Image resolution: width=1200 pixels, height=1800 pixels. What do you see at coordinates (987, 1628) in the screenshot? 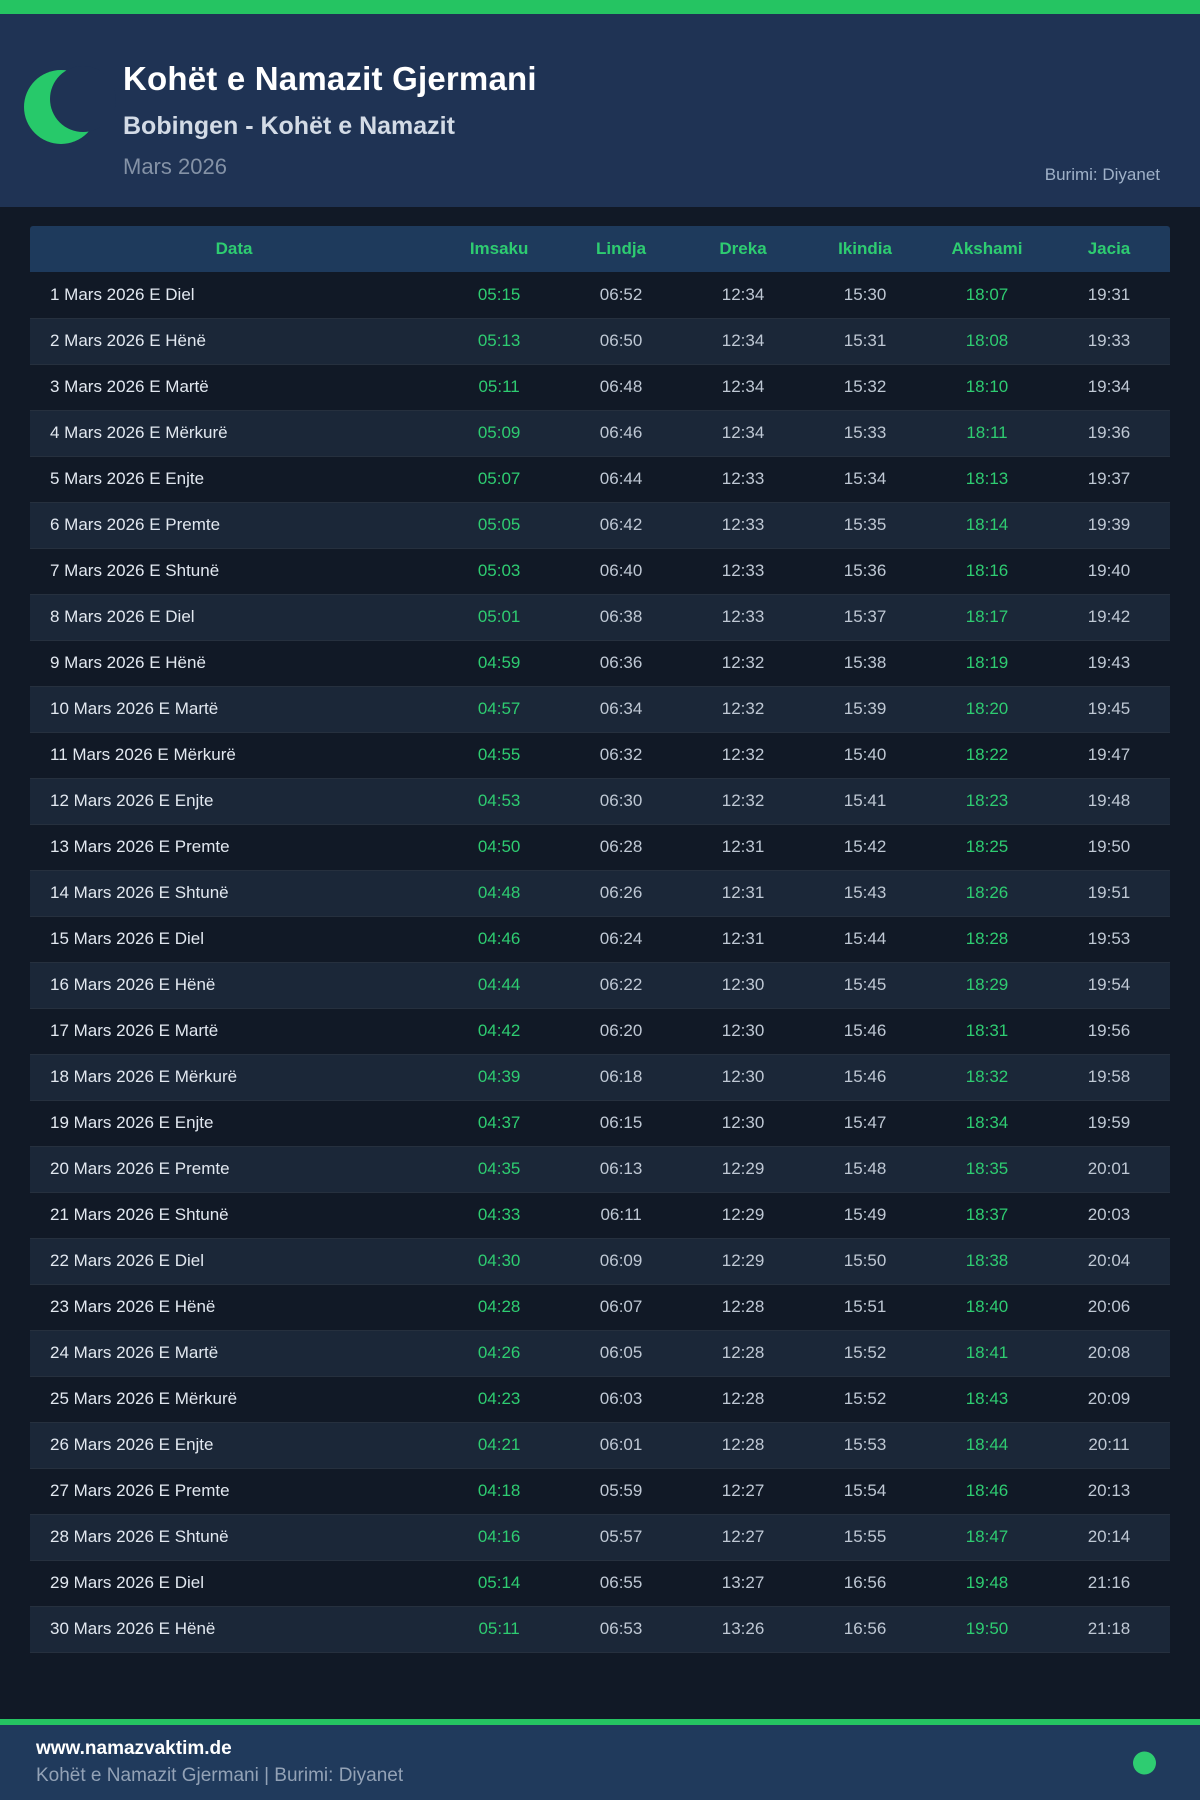
I see `akshami-cell: 19:50` at bounding box center [987, 1628].